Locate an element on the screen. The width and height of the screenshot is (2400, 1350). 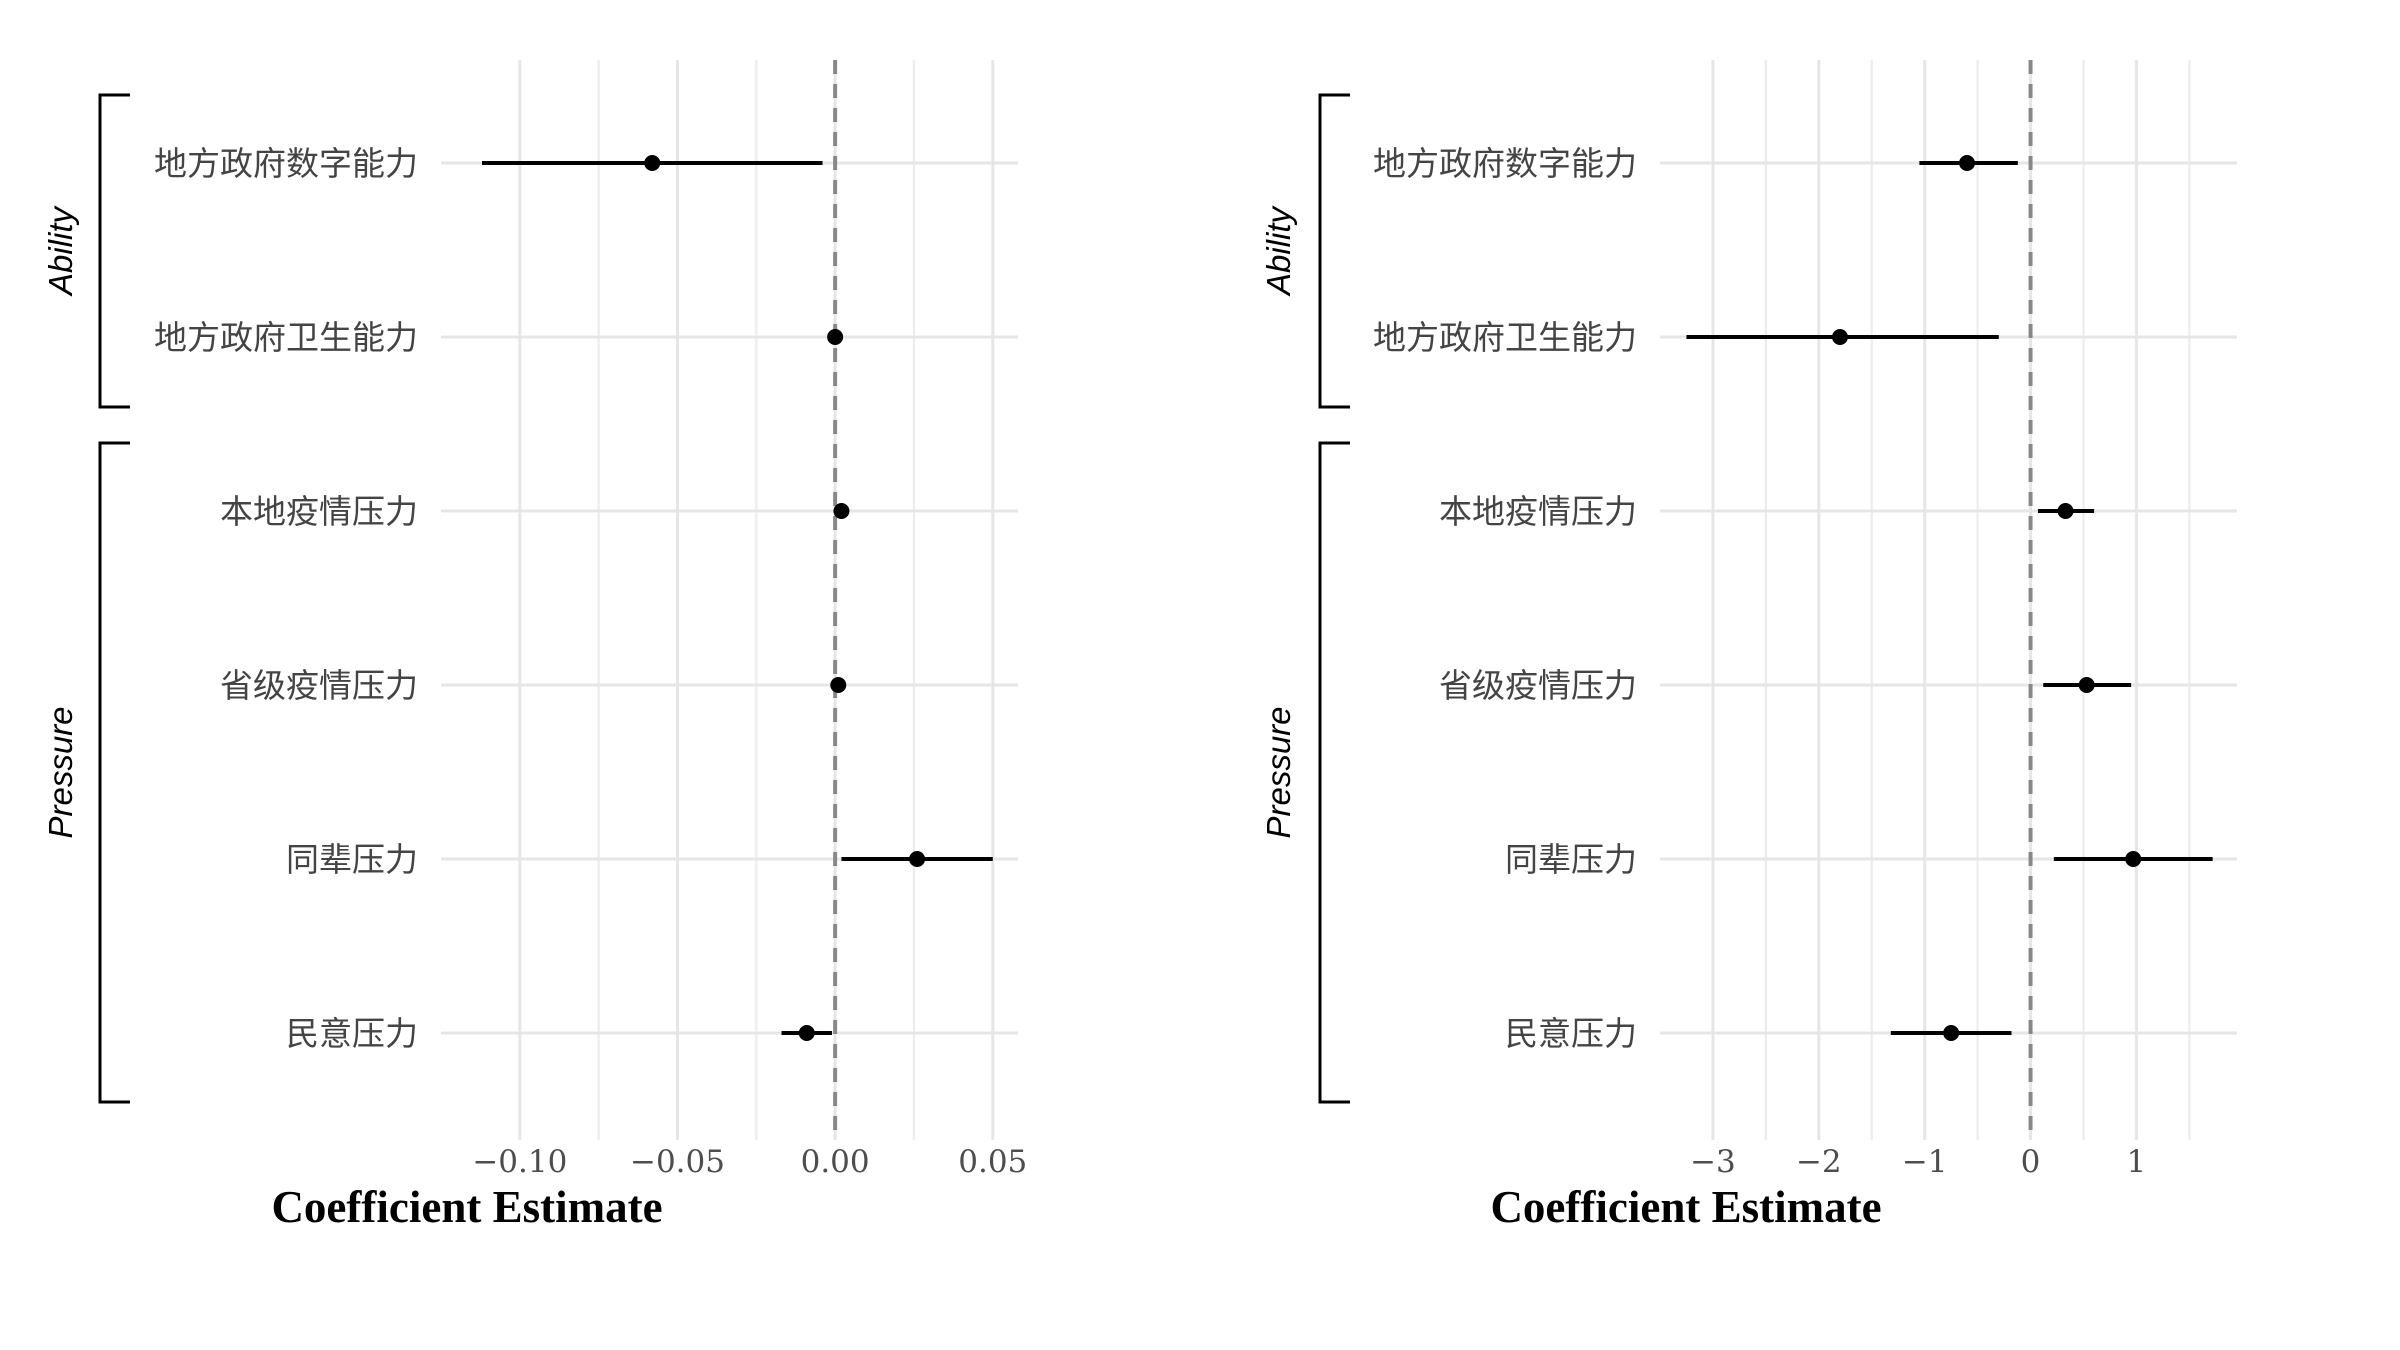
x-tick-label: −1 is located at coordinates (1925, 1162).